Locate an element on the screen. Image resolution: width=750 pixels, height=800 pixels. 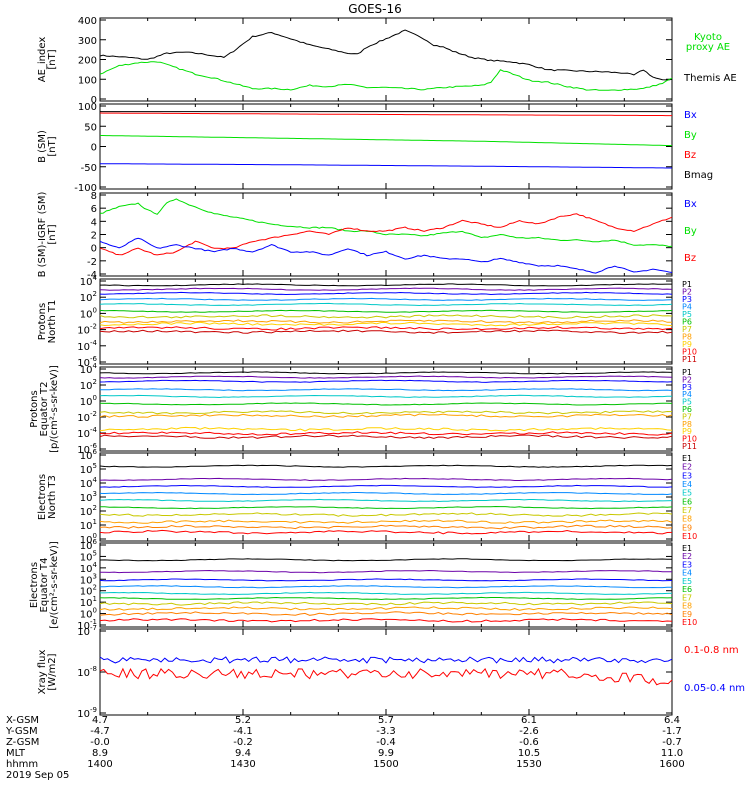
axis-date: 2019 Sep 05 is located at coordinates (37, 775).